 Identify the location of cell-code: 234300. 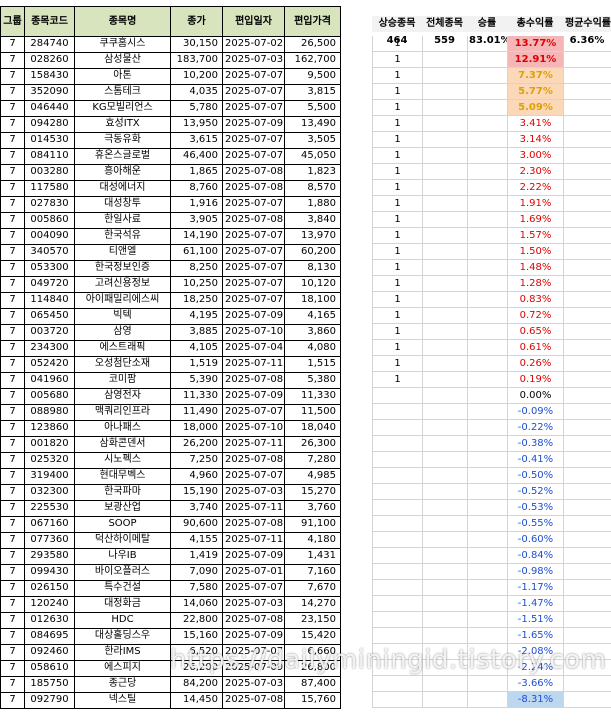
(49, 348).